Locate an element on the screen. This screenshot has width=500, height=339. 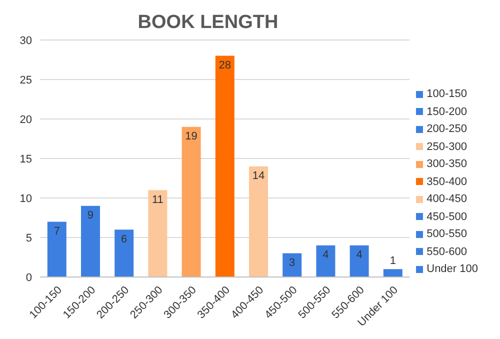
y-tick-label: 15 is located at coordinates (26, 159).